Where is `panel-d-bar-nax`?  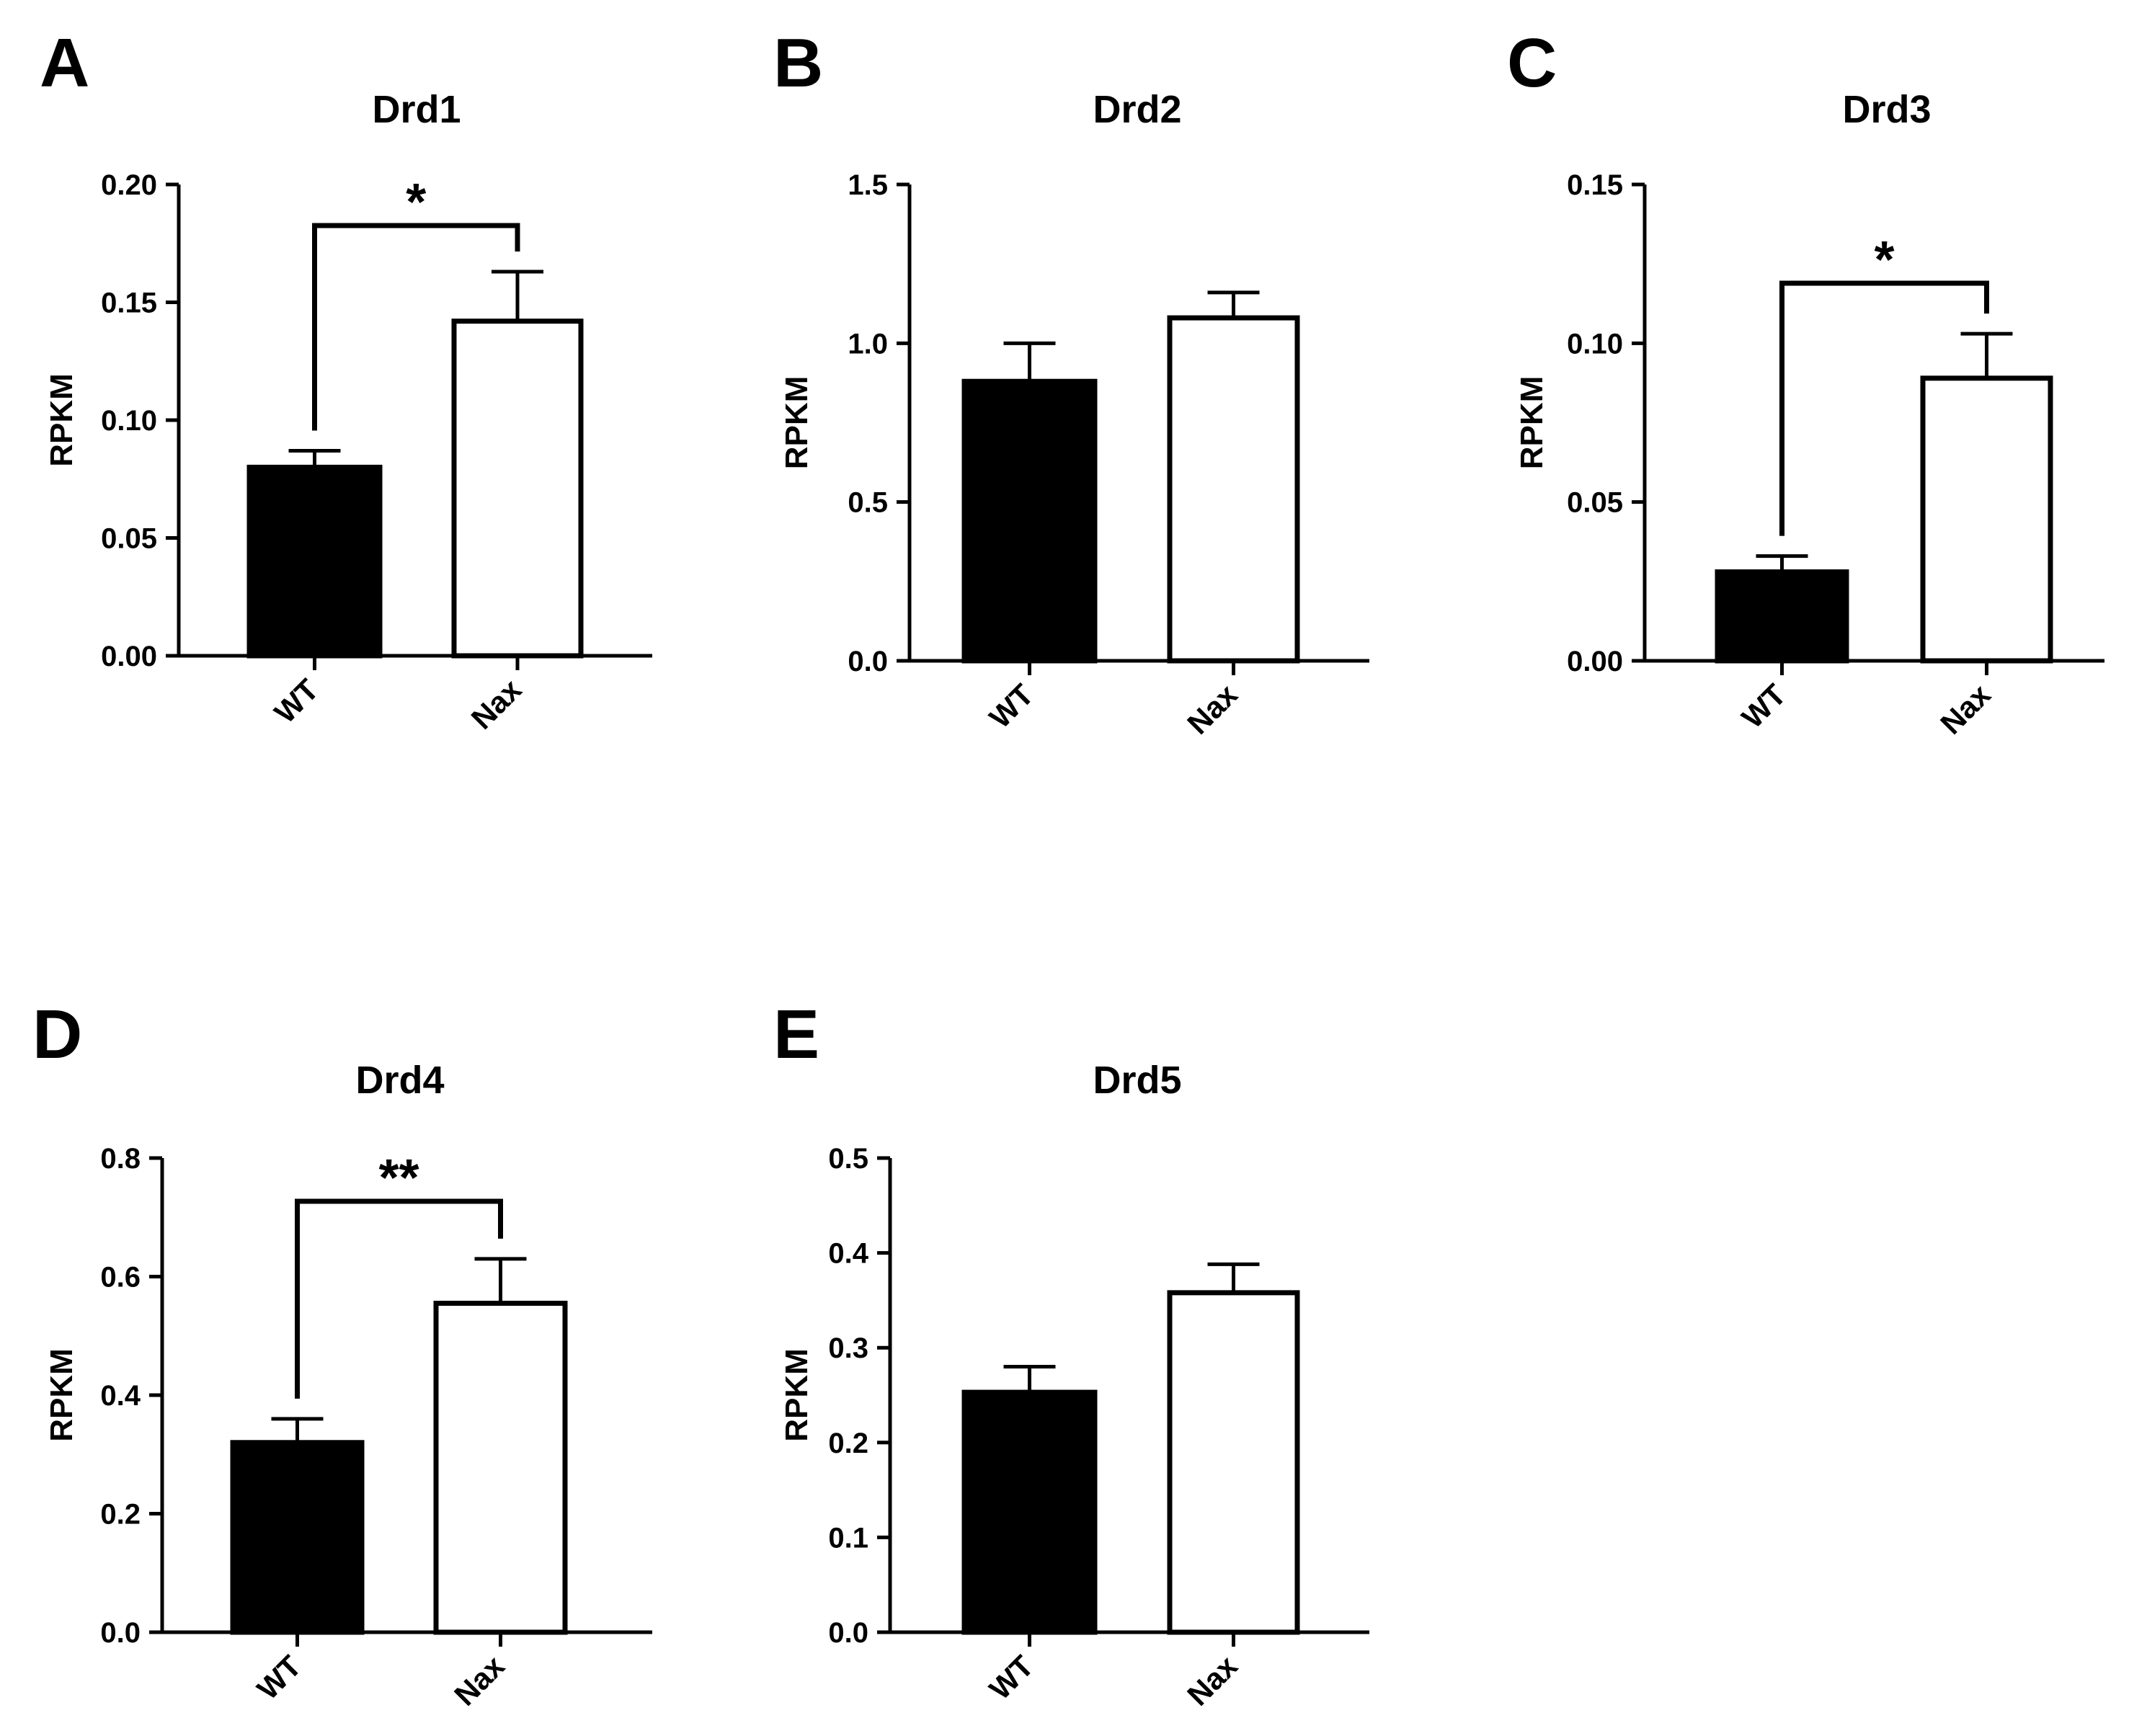 panel-d-bar-nax is located at coordinates (500, 1468).